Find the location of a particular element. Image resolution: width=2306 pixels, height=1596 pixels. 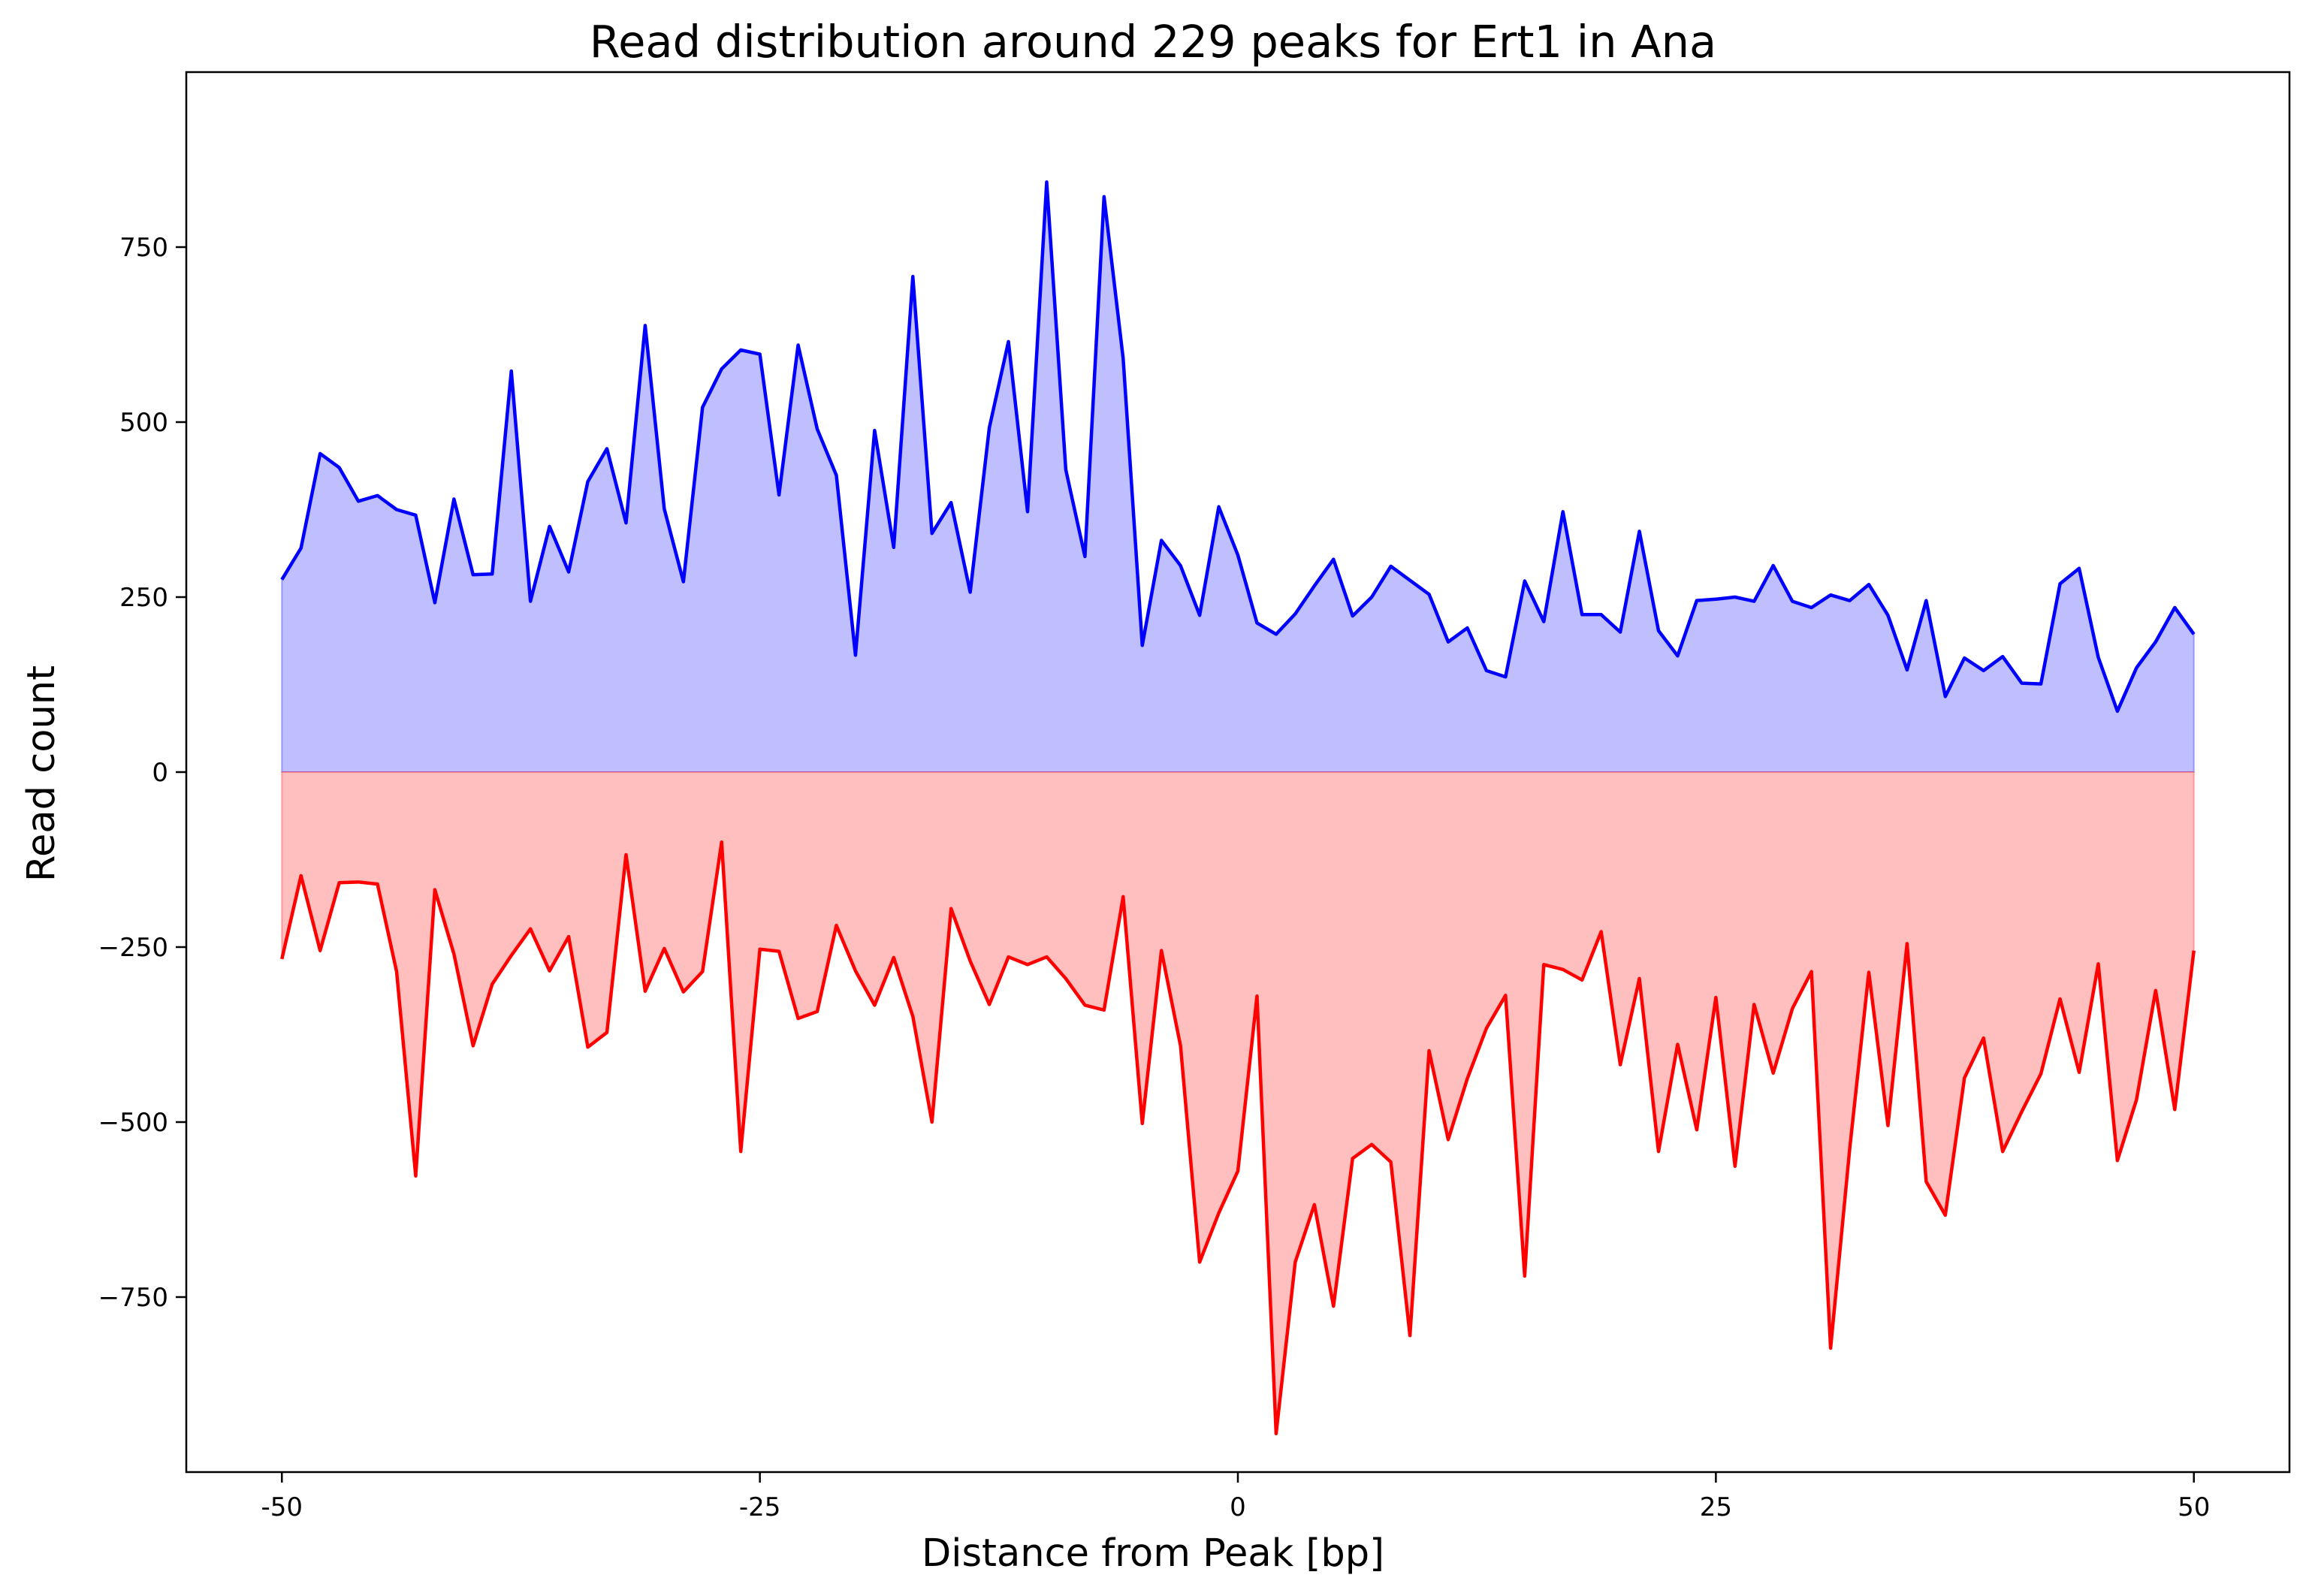

x-tick-label: 50 is located at coordinates (2194, 1507).